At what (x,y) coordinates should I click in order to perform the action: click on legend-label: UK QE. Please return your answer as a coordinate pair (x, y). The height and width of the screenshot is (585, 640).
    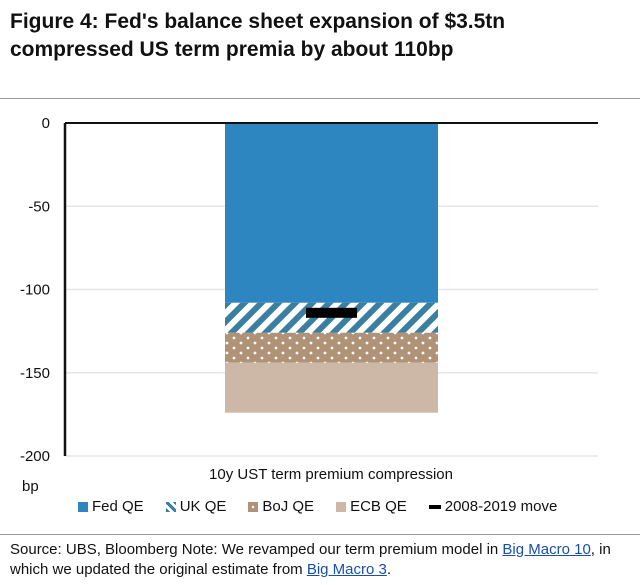
    Looking at the image, I should click on (203, 506).